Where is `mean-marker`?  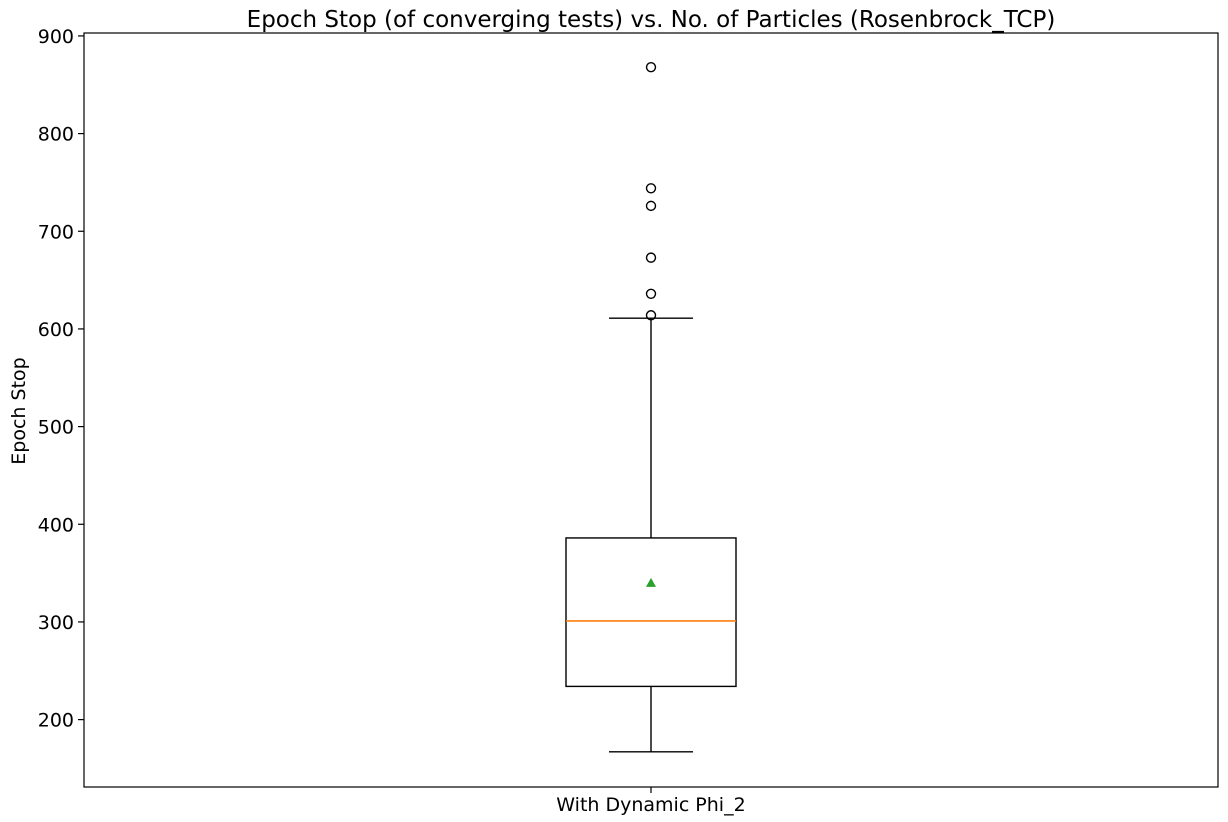 mean-marker is located at coordinates (651, 582).